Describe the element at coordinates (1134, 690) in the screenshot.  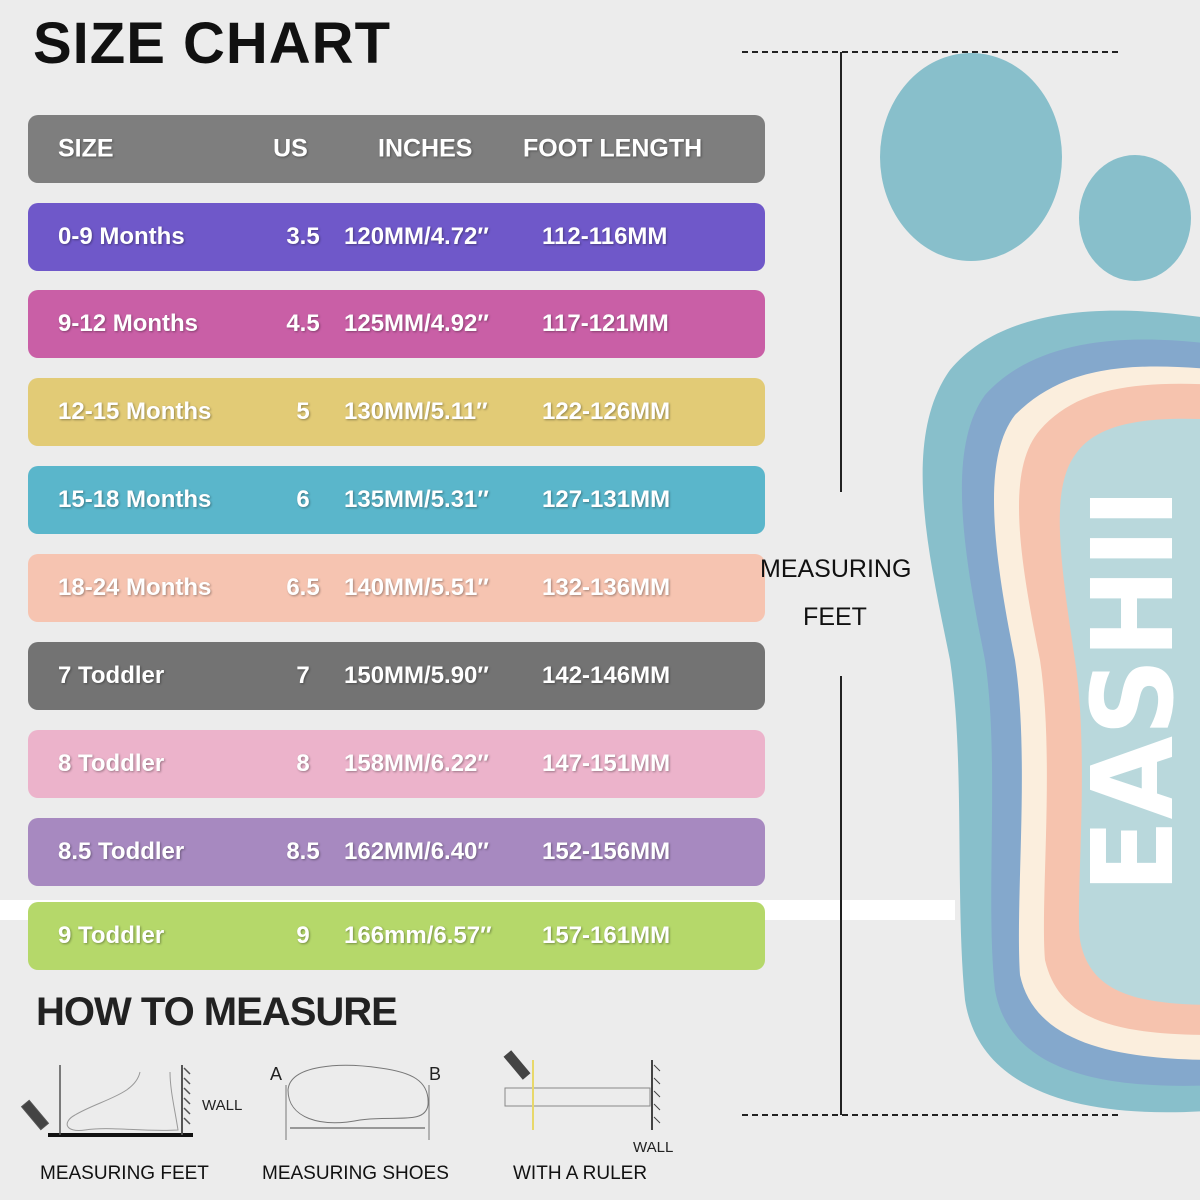
I see `logo-text: EASHII` at that location.